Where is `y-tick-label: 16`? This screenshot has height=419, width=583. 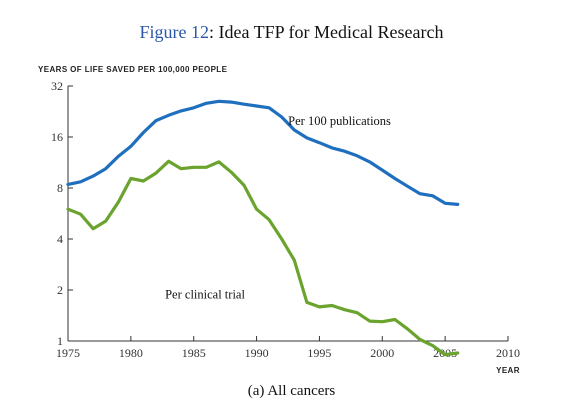
y-tick-label: 16 is located at coordinates (57, 137).